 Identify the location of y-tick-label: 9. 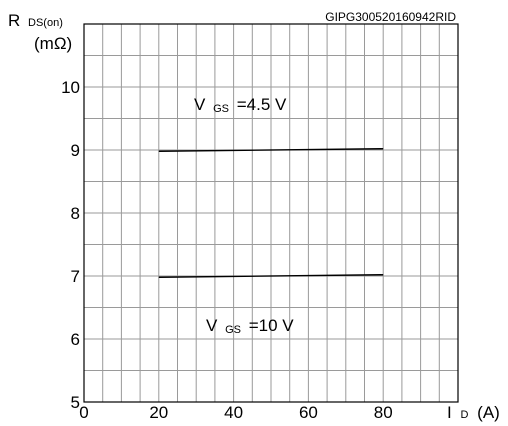
(75, 150).